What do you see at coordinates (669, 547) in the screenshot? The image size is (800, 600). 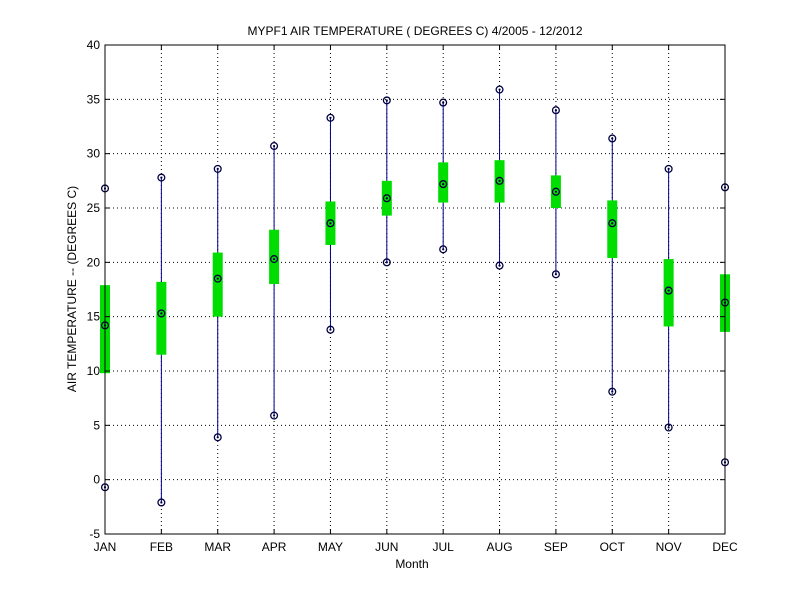 I see `x-tick-label: NOV` at bounding box center [669, 547].